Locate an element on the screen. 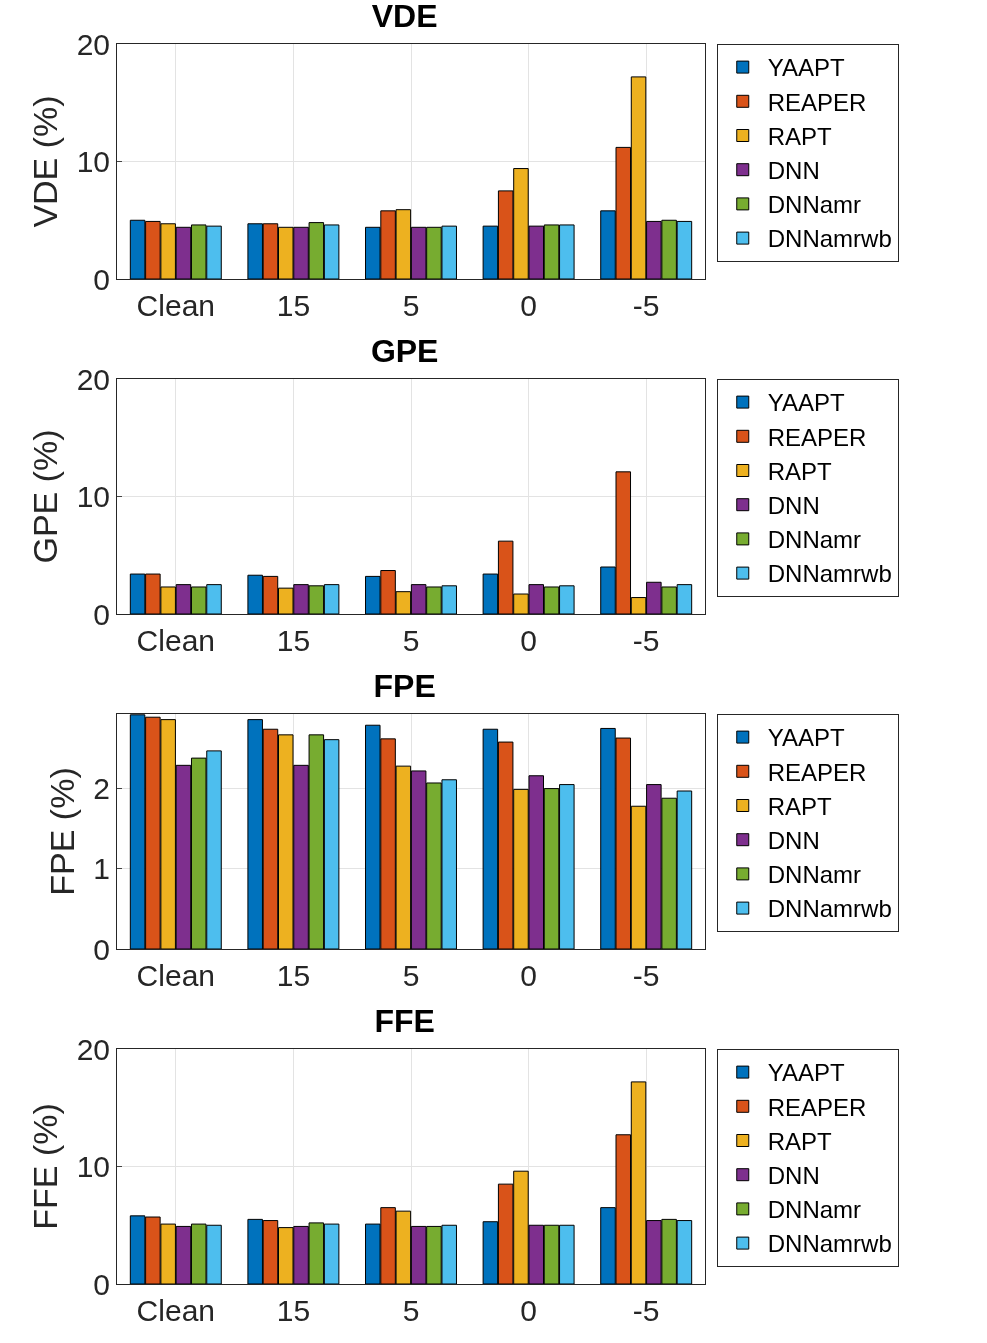  y-tick-label: 2 is located at coordinates (101, 789).